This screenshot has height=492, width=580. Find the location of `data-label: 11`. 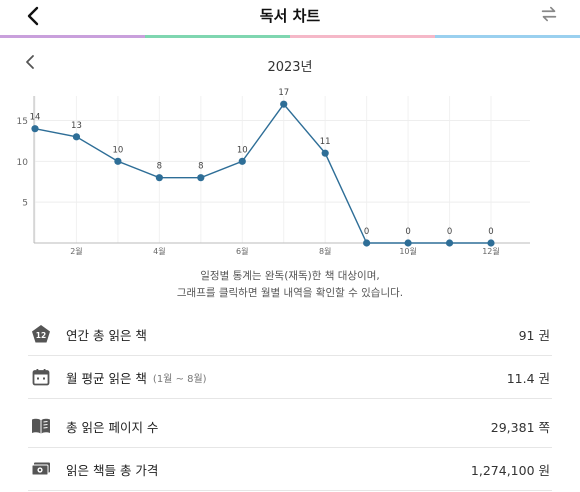

data-label: 11 is located at coordinates (325, 142).